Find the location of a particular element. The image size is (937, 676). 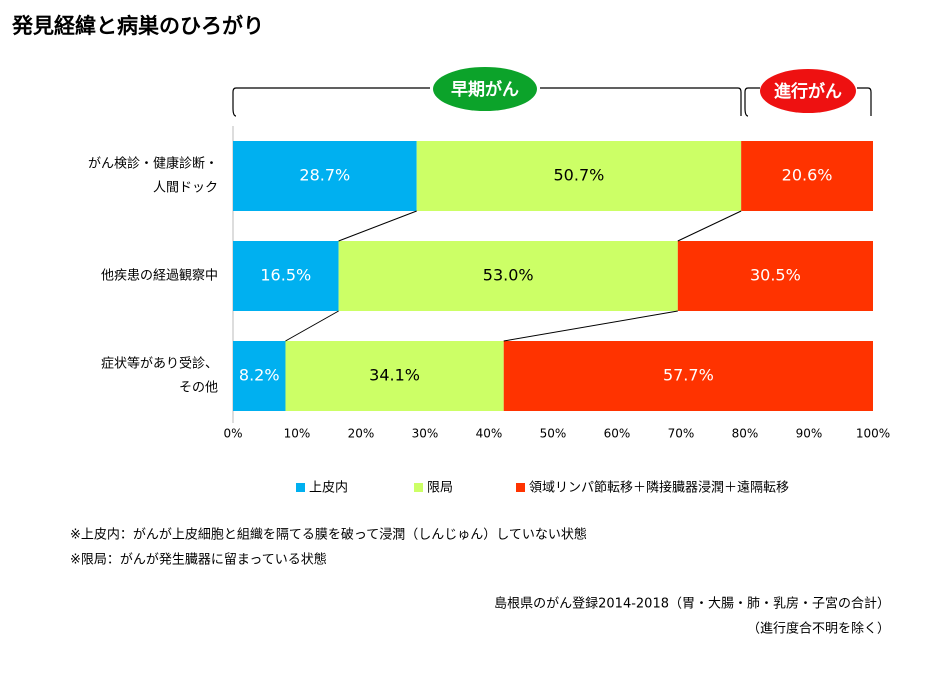

legend-label: 限局 is located at coordinates (440, 488).